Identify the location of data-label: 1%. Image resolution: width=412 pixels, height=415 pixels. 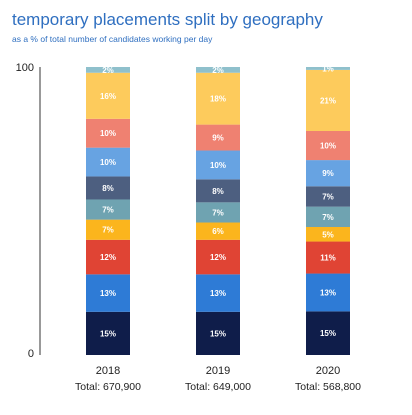
(328, 68).